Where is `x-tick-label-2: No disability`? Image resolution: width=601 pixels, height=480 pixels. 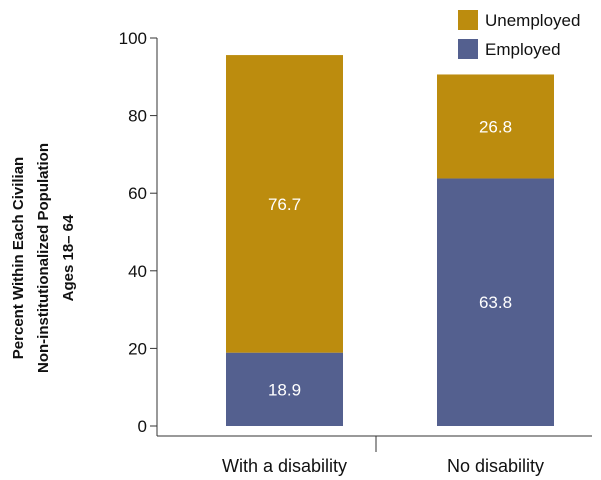
x-tick-label-2: No disability is located at coordinates (495, 466).